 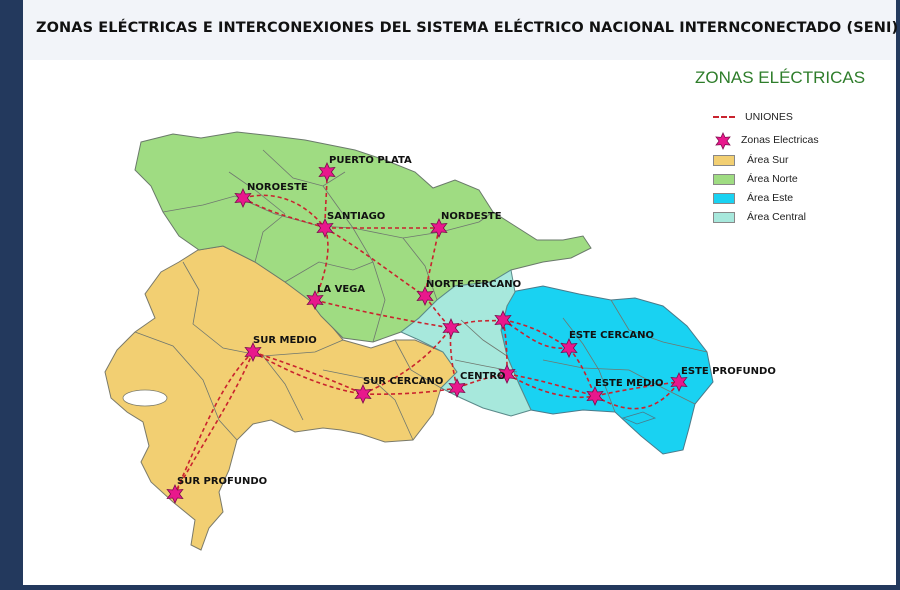 What do you see at coordinates (724, 117) in the screenshot?
I see `dashed-line-icon` at bounding box center [724, 117].